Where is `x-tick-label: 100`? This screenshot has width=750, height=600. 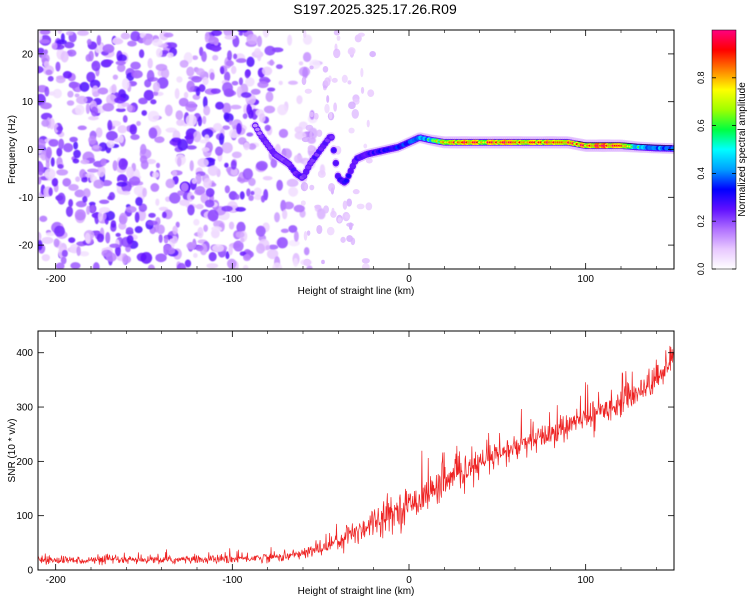 x-tick-label: 100 is located at coordinates (585, 580).